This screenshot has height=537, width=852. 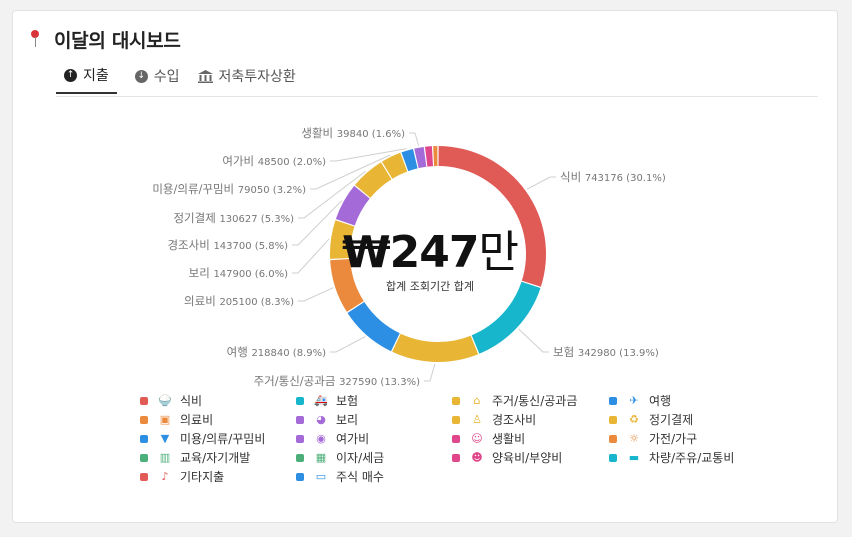 I want to click on tab-income: ↓ 수입, so click(x=157, y=80).